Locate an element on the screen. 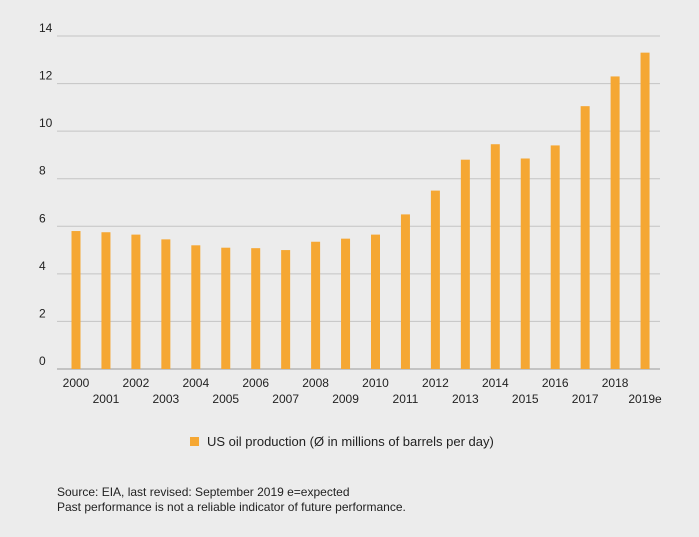 The height and width of the screenshot is (537, 699). y-tick-label: 12 is located at coordinates (46, 76).